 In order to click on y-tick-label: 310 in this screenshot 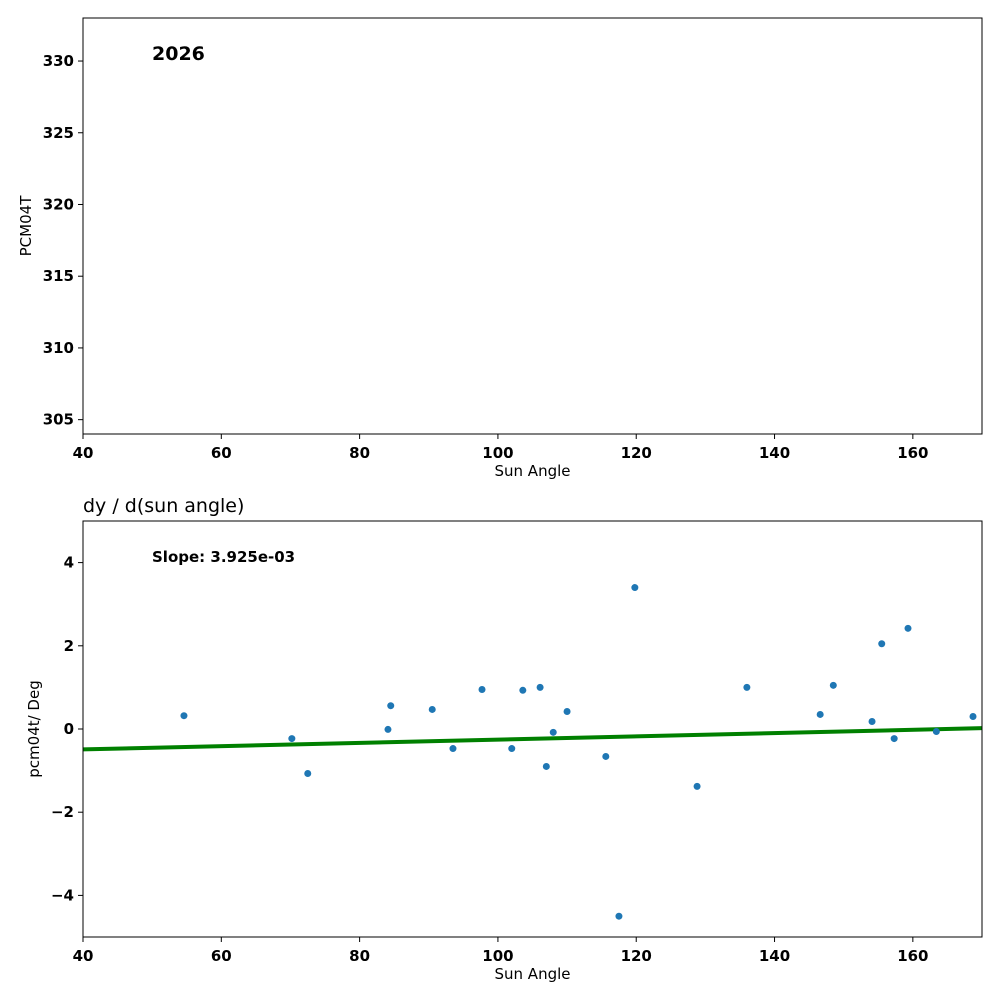, I will do `click(58, 348)`.